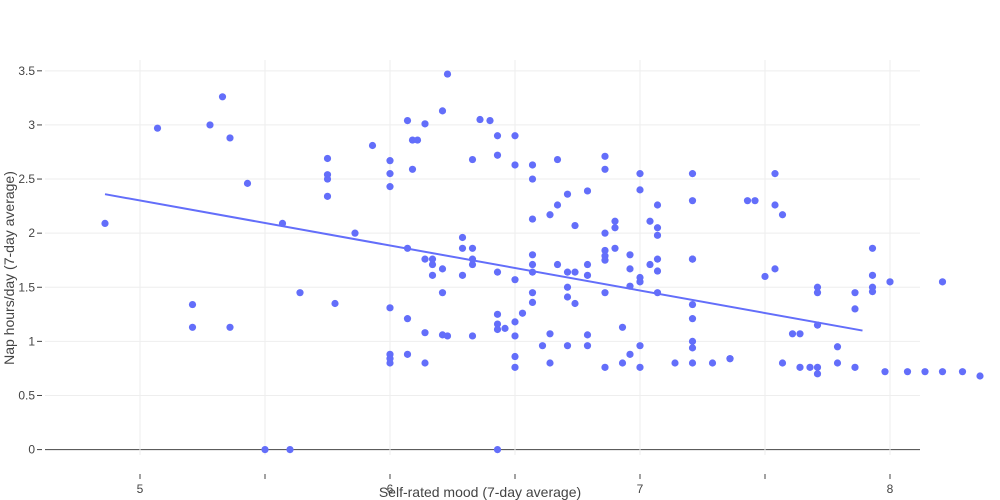 The height and width of the screenshot is (500, 1000). I want to click on x-tick-label: 6, so click(390, 489).